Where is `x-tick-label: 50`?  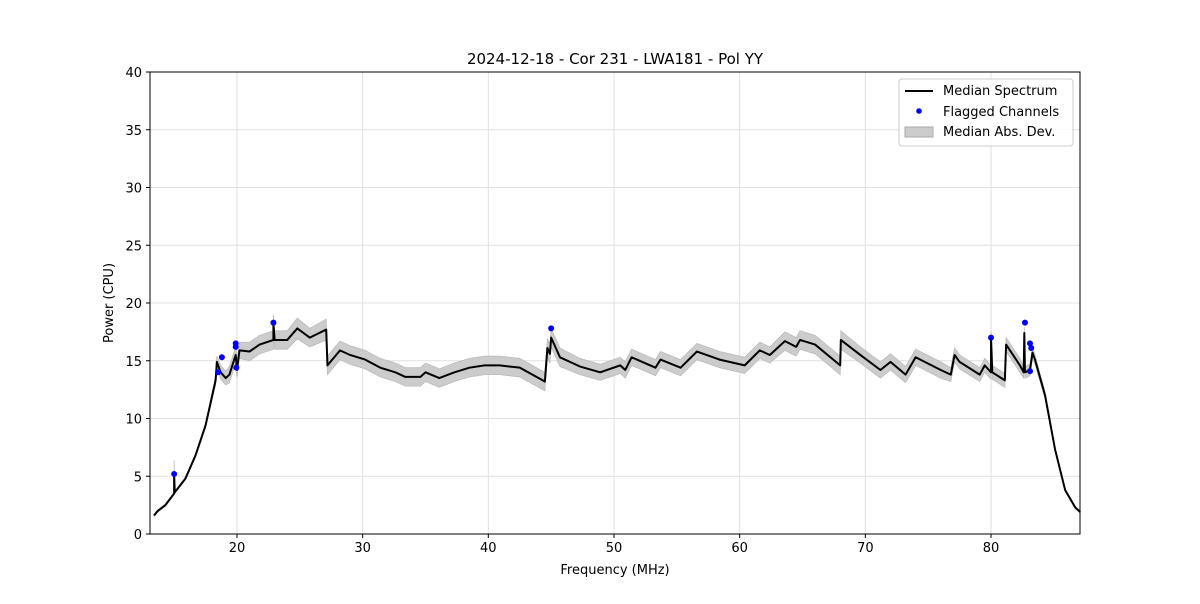 x-tick-label: 50 is located at coordinates (614, 548).